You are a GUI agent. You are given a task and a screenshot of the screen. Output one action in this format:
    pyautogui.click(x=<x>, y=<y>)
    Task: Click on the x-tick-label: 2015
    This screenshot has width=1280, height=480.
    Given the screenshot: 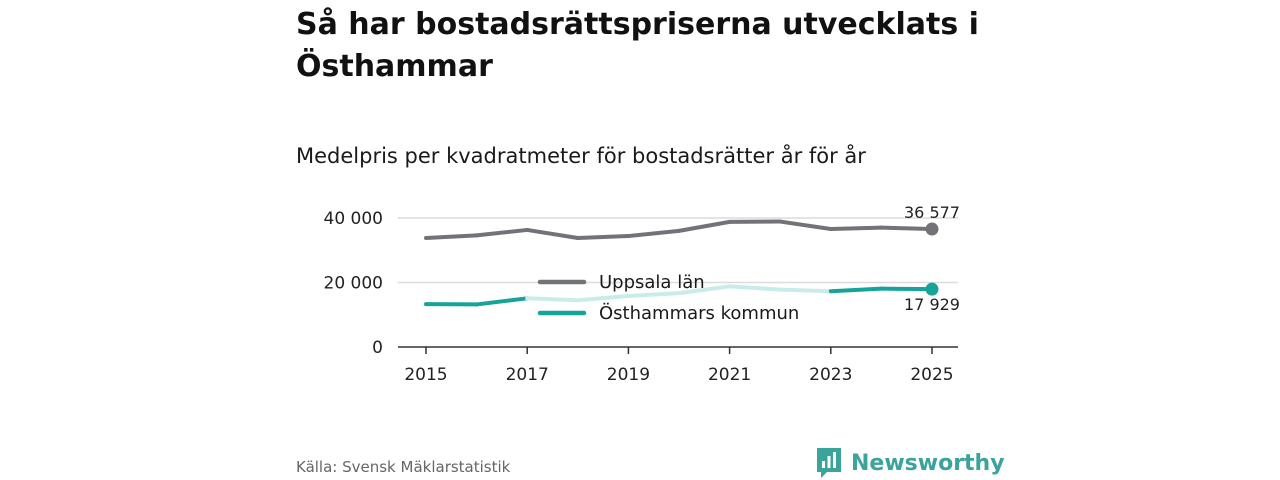 What is the action you would take?
    pyautogui.click(x=425, y=375)
    